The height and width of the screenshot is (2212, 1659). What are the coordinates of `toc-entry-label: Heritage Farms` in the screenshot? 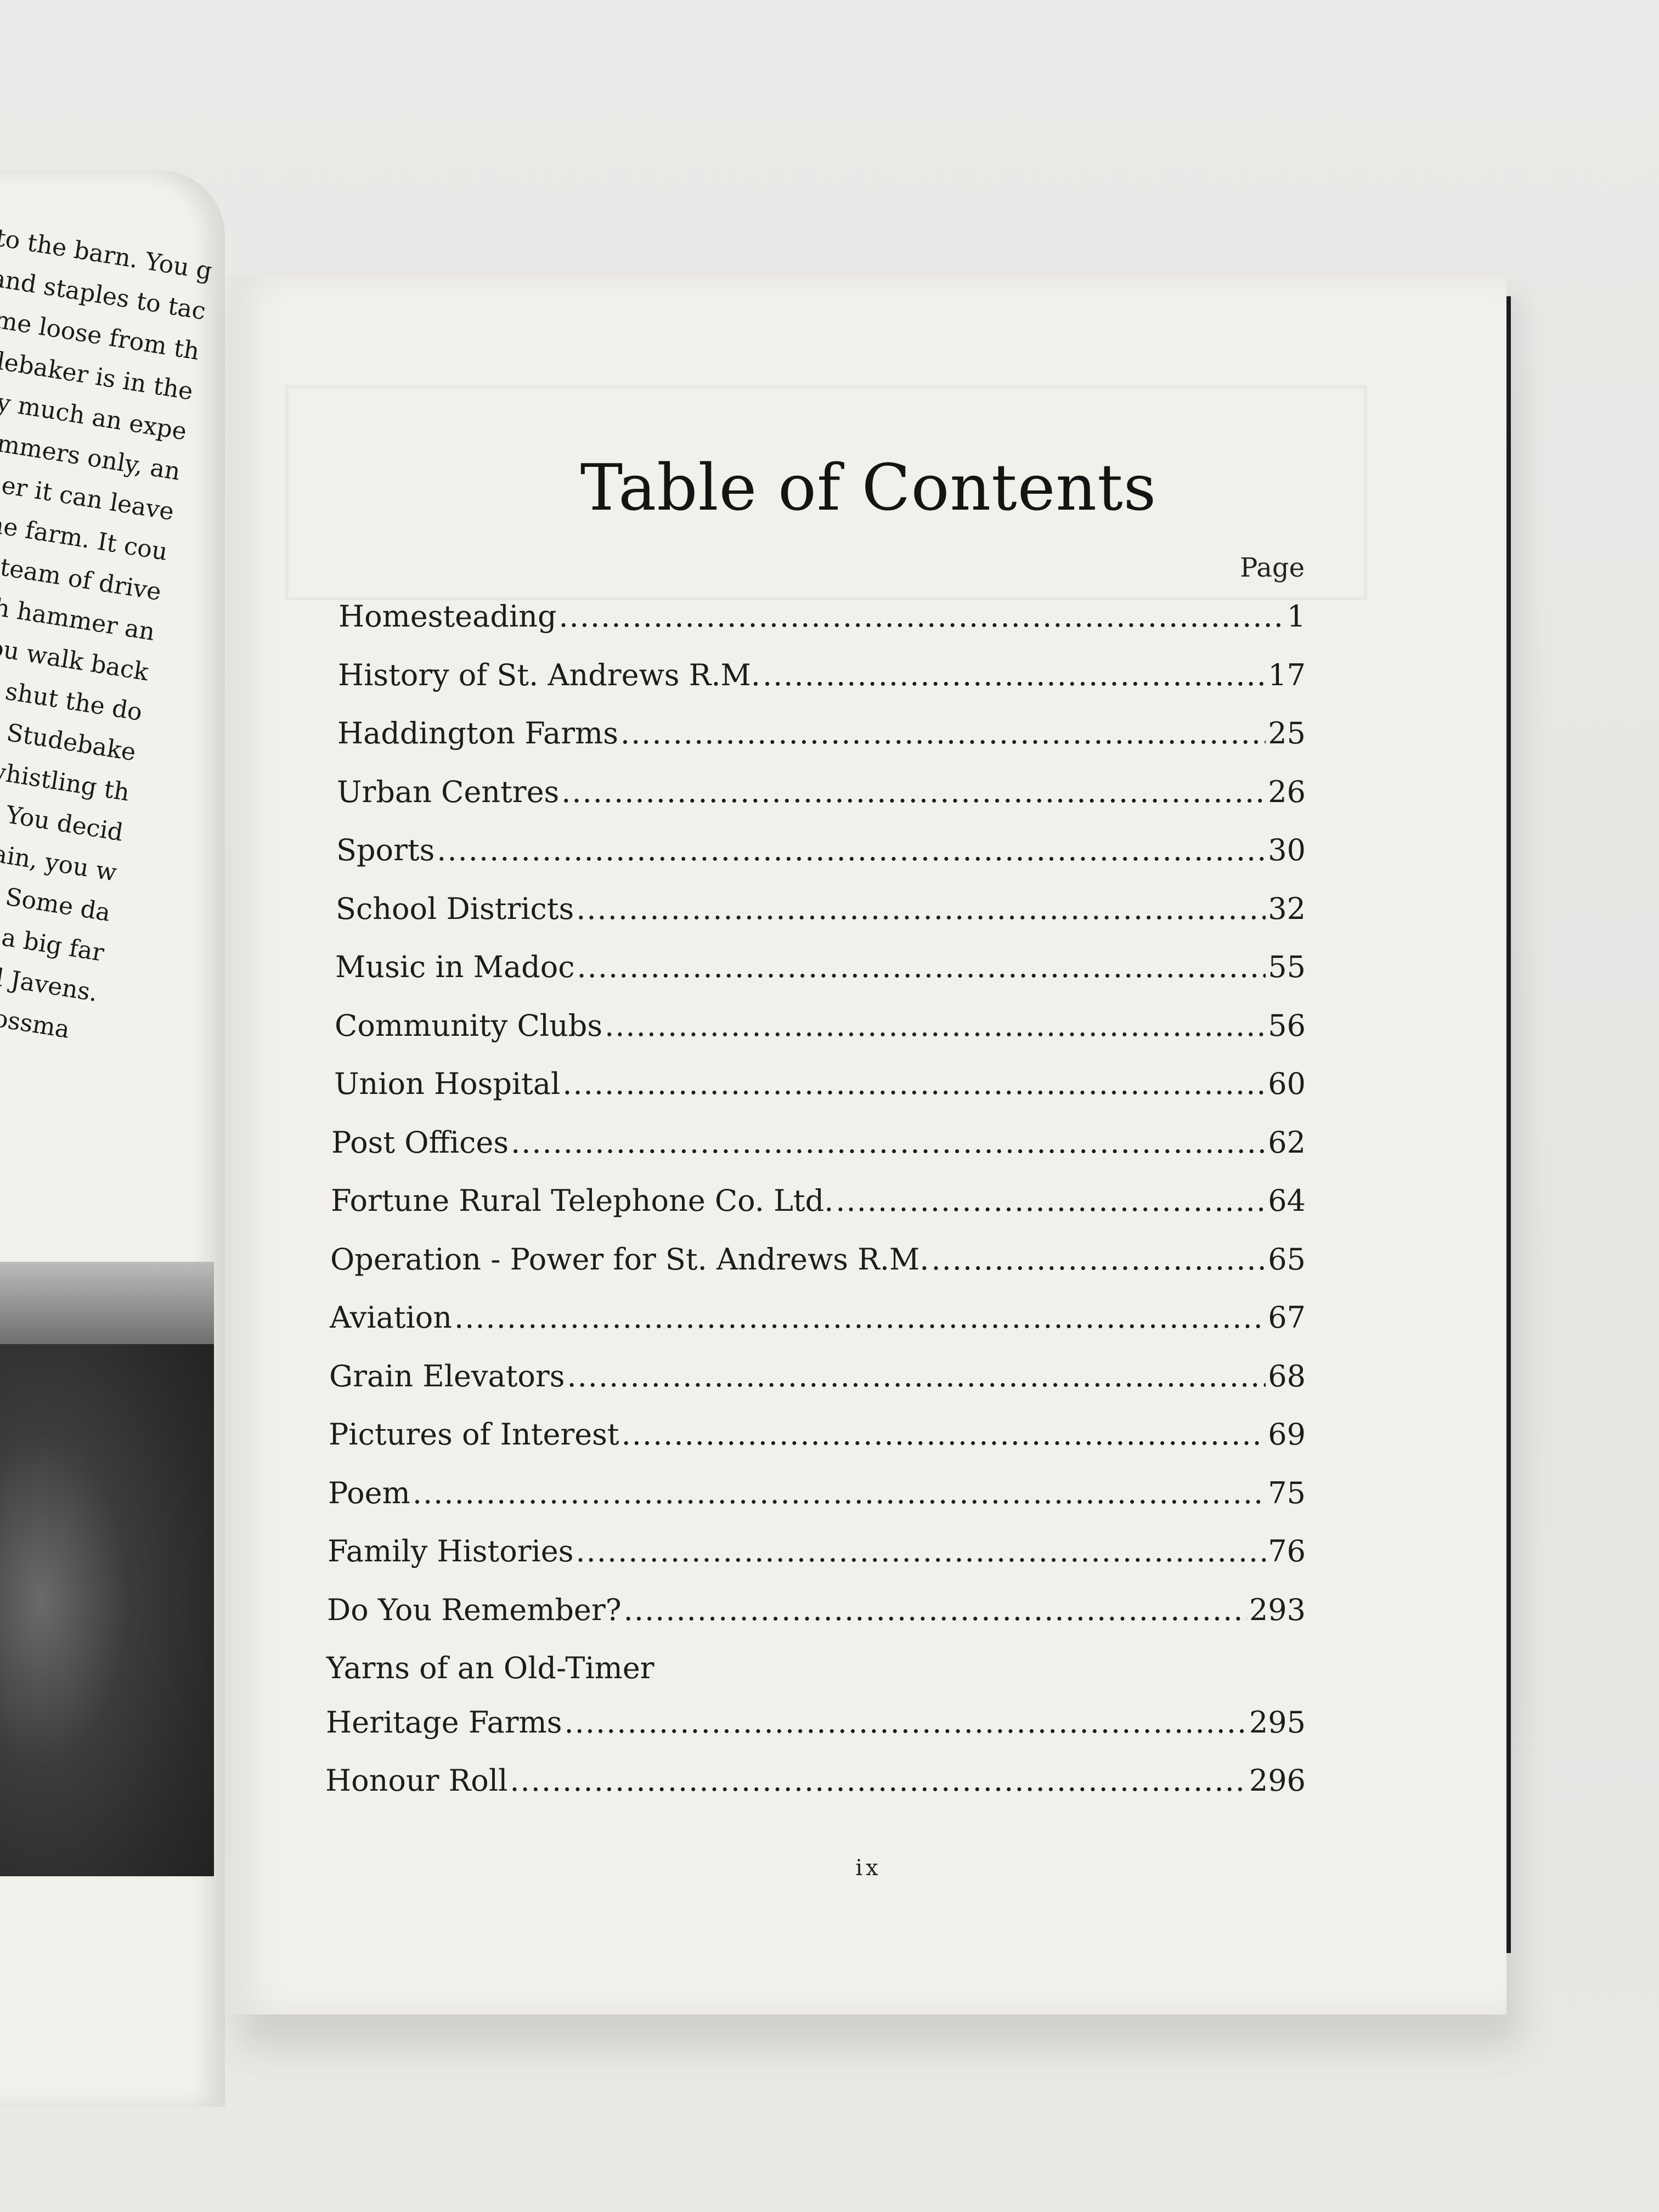 It's located at (444, 1723).